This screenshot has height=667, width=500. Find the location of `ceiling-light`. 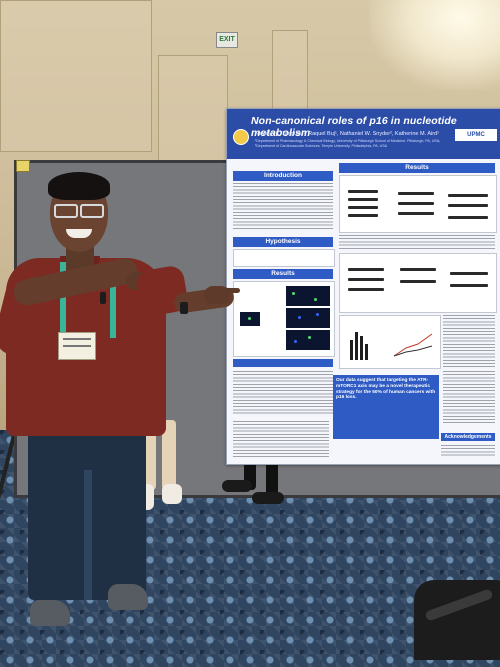

ceiling-light is located at coordinates (435, 45).